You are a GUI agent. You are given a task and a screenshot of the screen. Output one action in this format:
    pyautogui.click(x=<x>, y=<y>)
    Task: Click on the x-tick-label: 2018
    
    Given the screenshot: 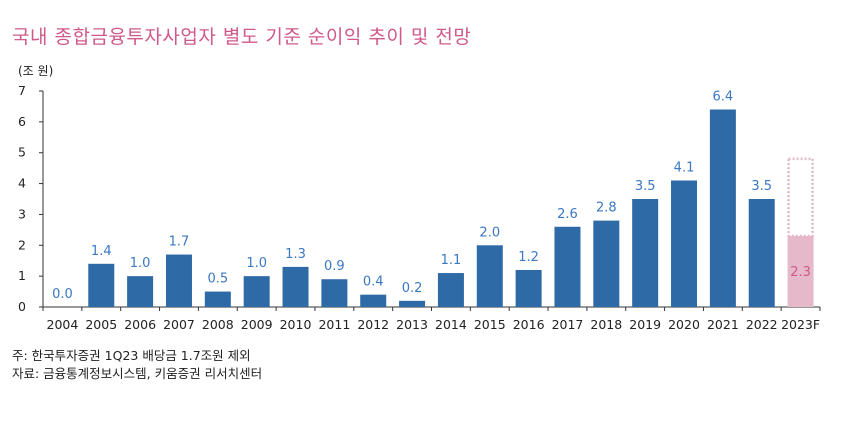 What is the action you would take?
    pyautogui.click(x=606, y=324)
    